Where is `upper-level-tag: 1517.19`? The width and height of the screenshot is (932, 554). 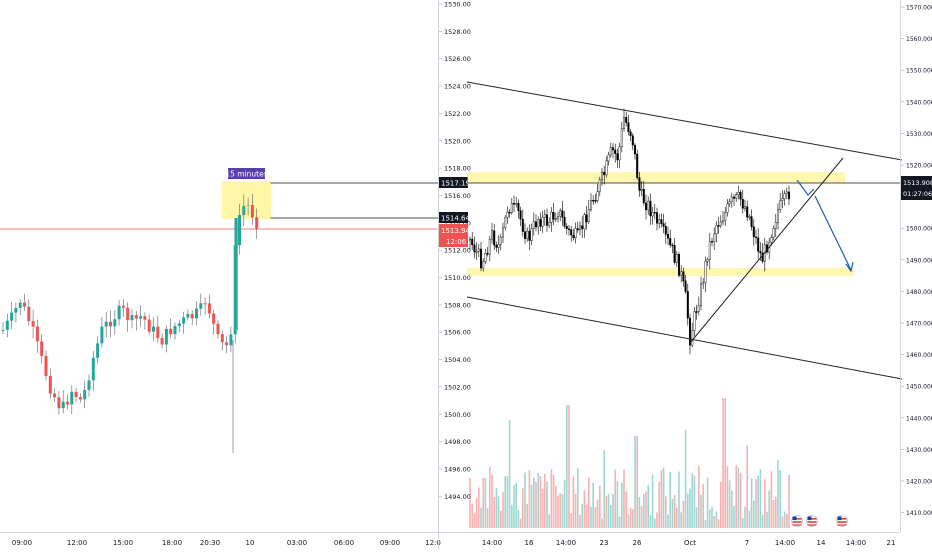 upper-level-tag: 1517.19 is located at coordinates (455, 184).